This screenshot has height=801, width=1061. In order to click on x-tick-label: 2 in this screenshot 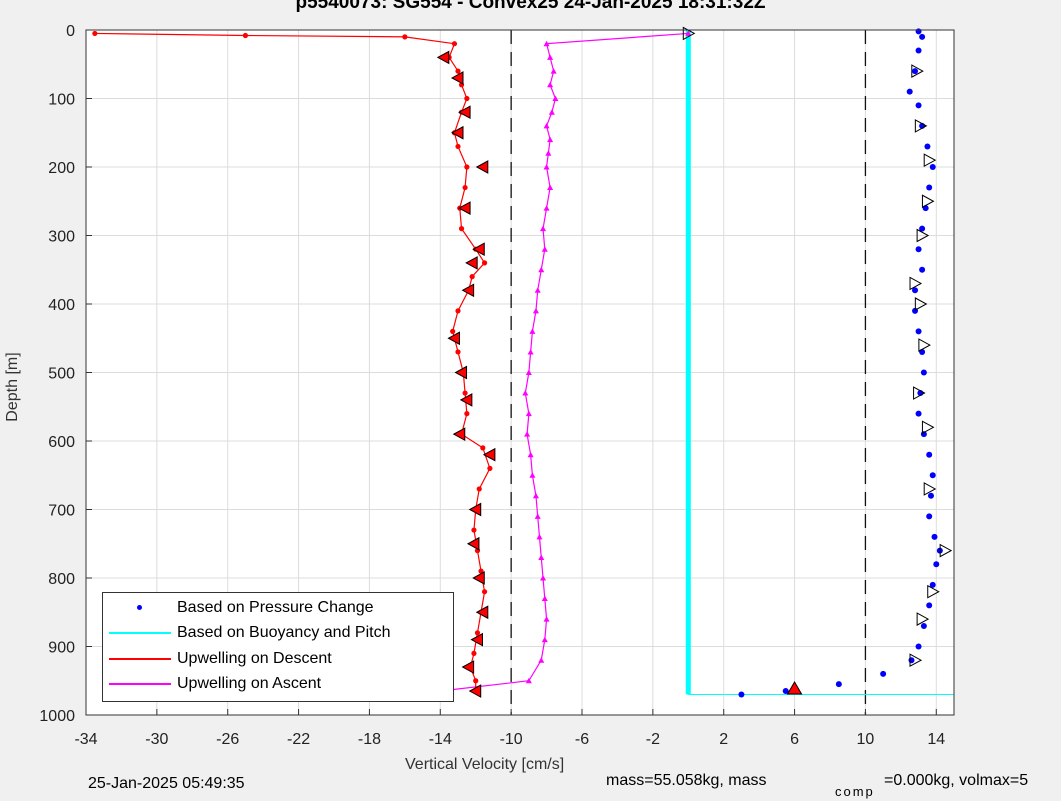, I will do `click(723, 739)`.